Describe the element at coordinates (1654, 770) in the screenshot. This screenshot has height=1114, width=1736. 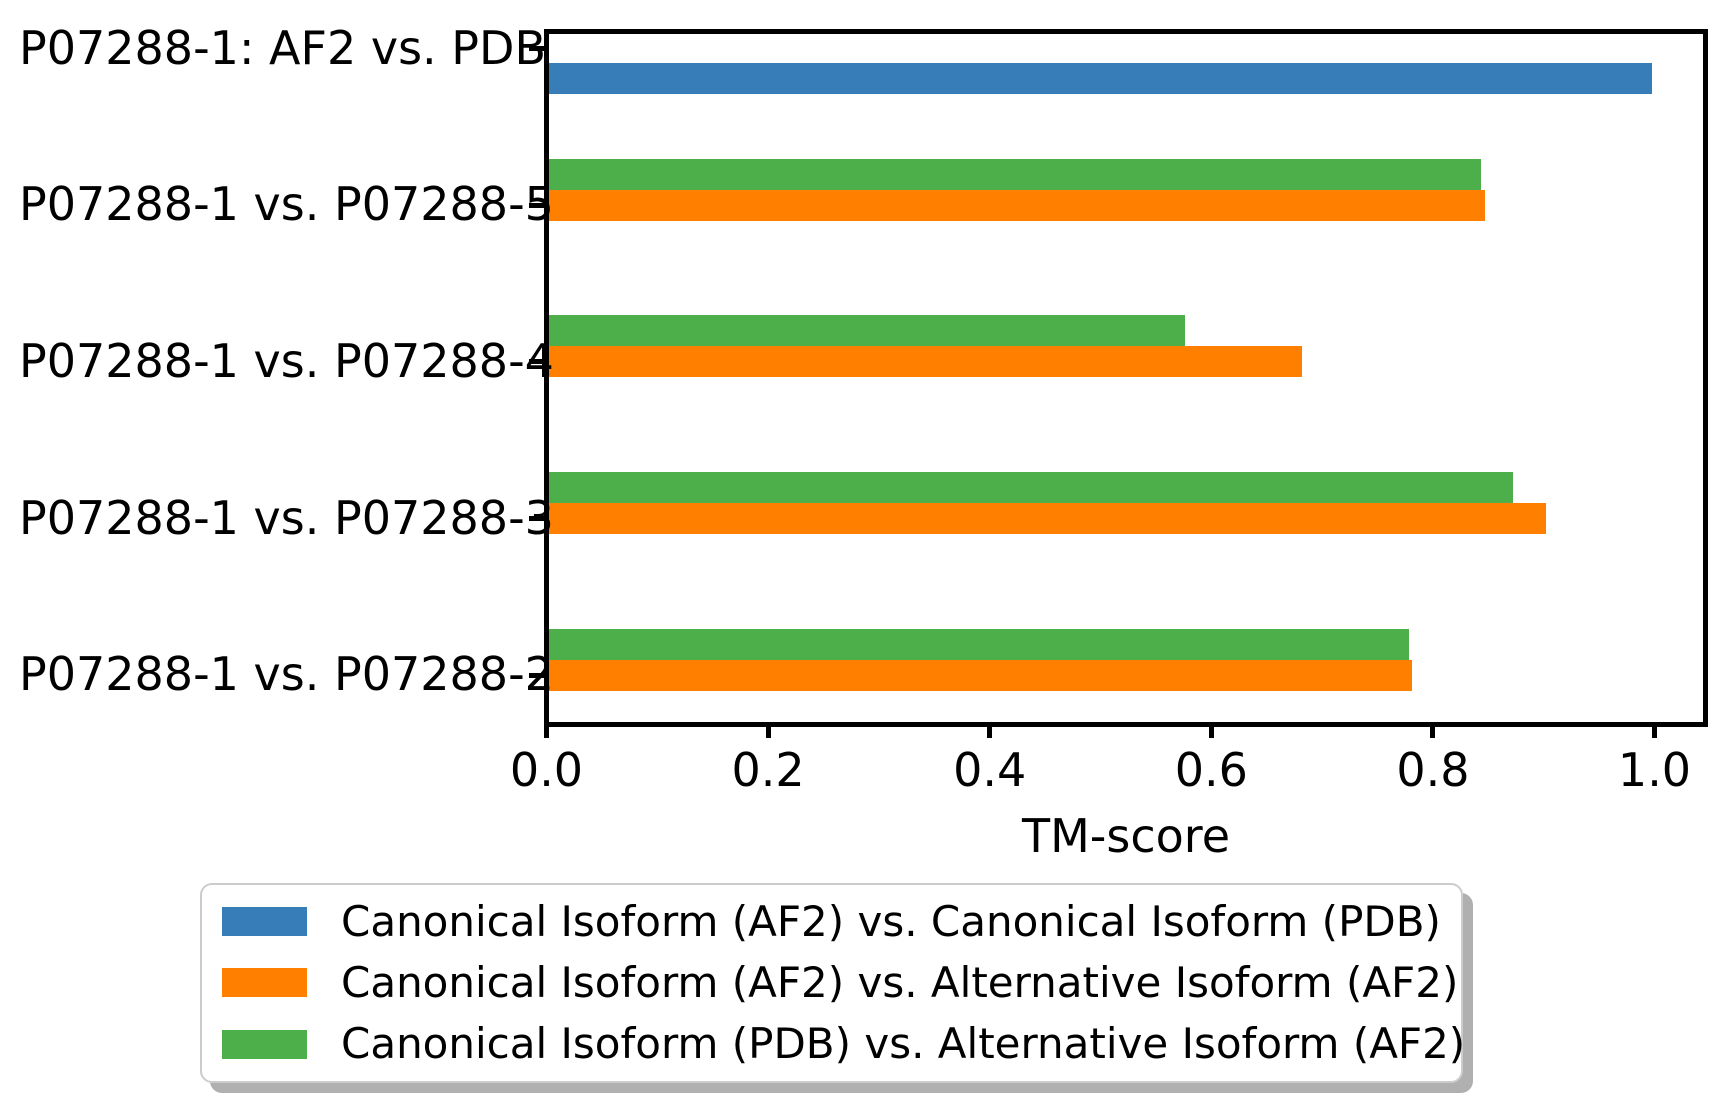
I see `x-tick-label: 1.0` at that location.